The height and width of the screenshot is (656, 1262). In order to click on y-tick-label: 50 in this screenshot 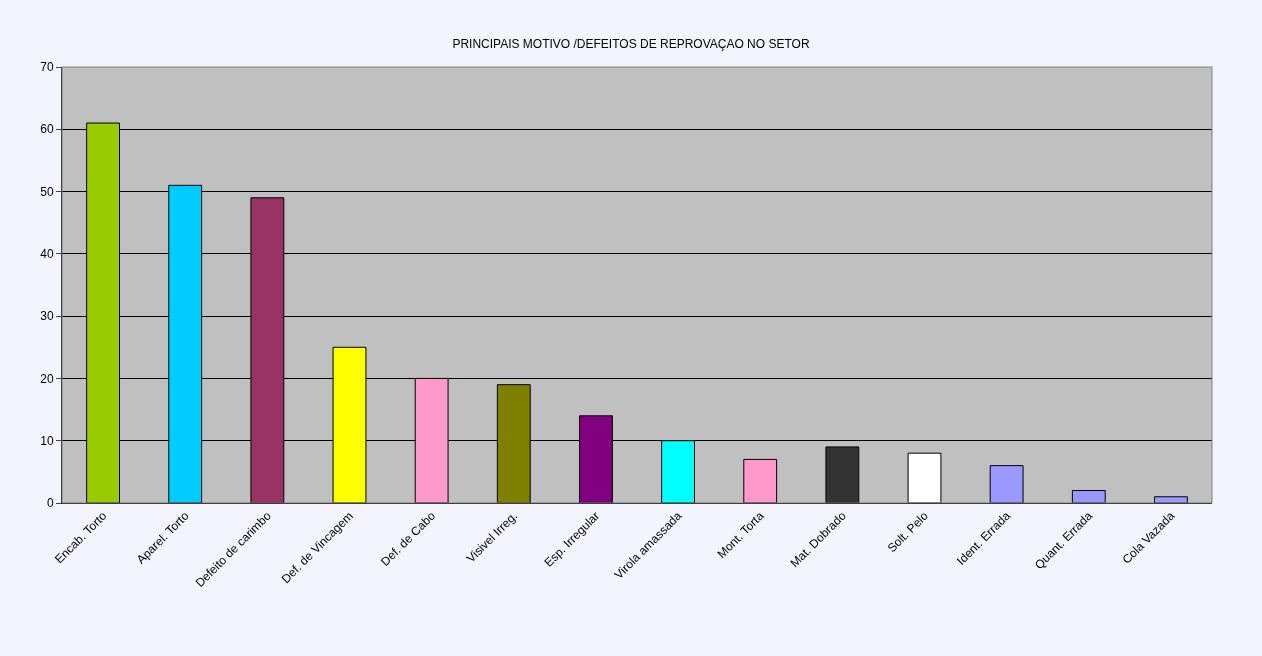, I will do `click(47, 191)`.